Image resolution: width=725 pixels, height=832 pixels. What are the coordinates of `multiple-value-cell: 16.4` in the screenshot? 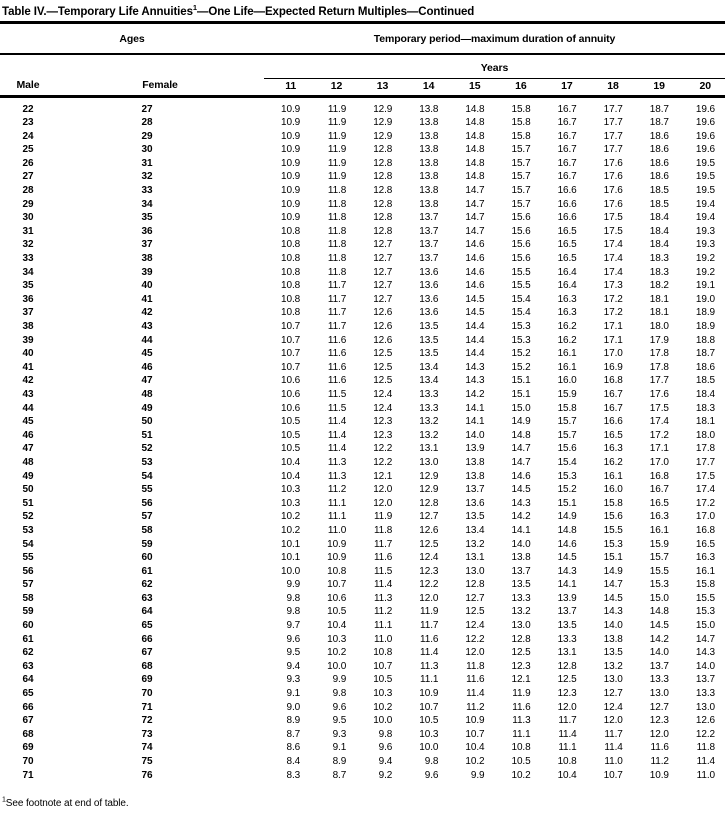 It's located at (567, 272).